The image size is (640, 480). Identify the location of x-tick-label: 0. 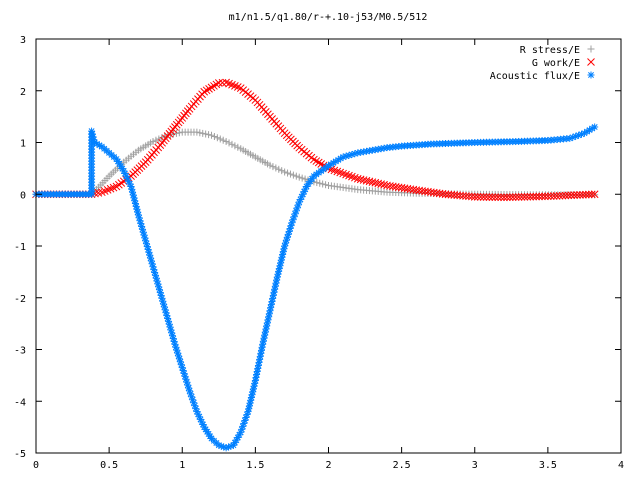
(36, 465).